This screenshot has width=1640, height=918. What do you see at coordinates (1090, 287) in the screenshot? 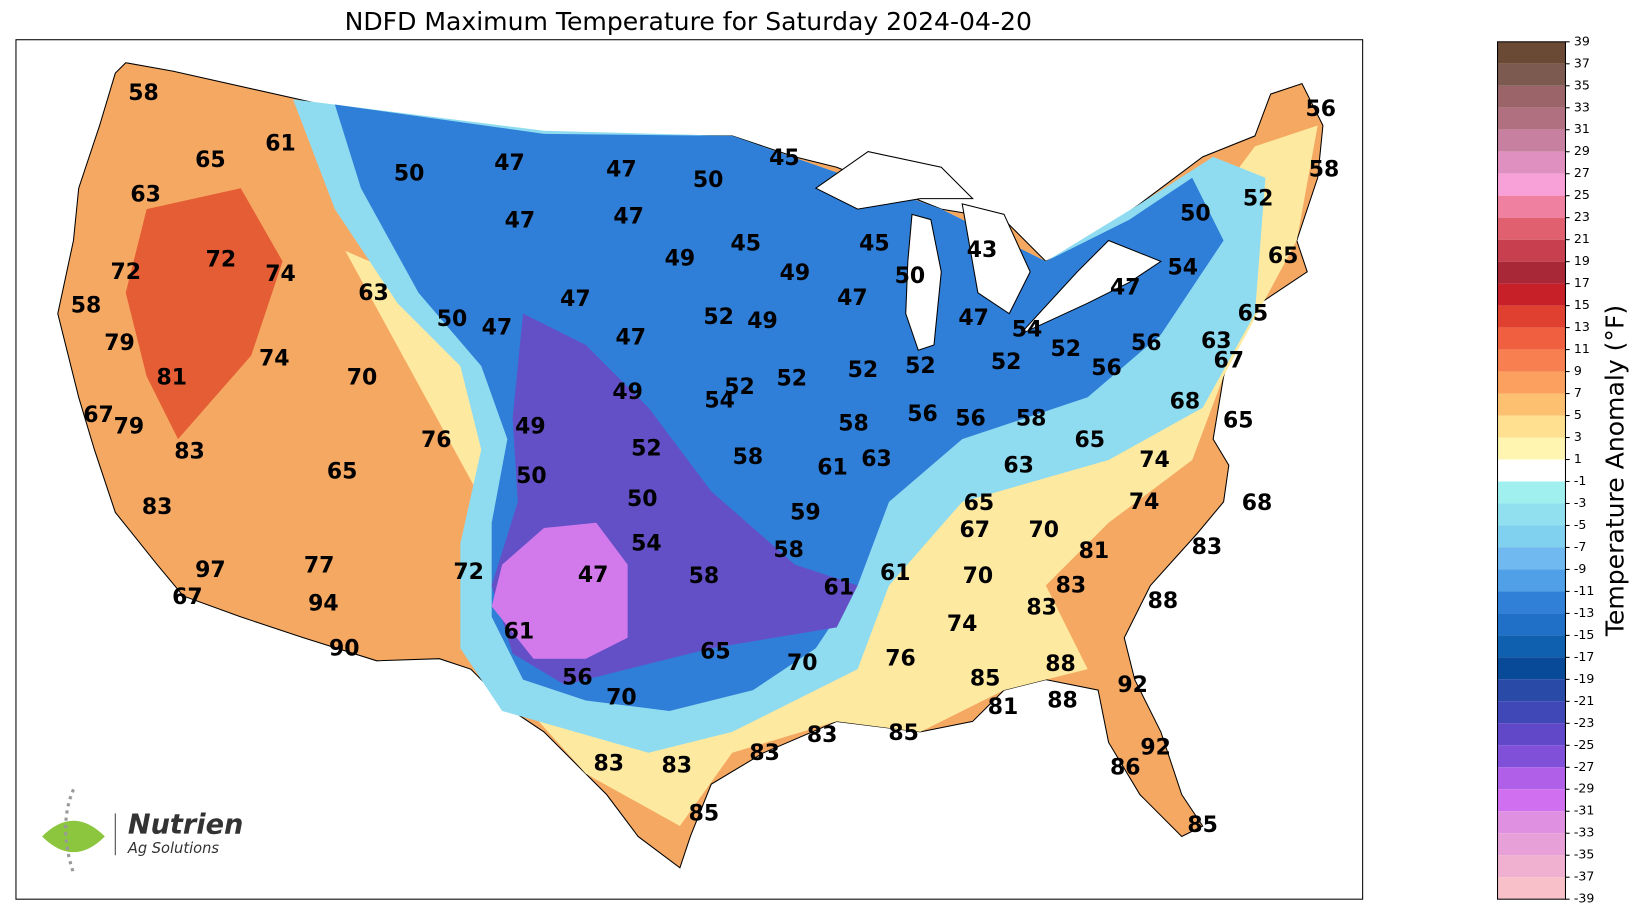
I see `lake-erie-ontario` at bounding box center [1090, 287].